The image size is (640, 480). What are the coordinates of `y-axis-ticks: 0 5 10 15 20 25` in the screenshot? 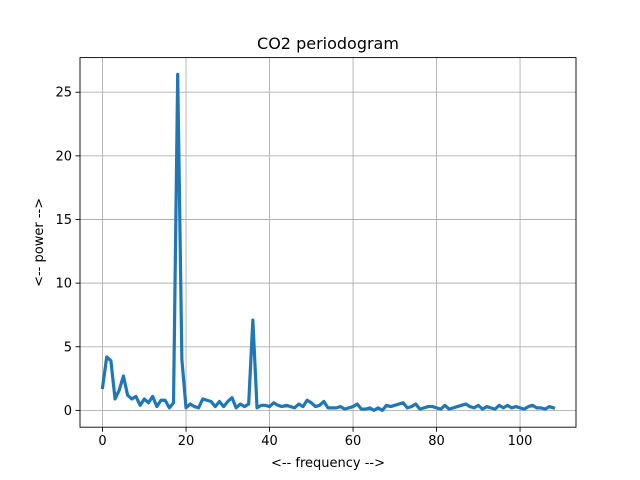 It's located at (67, 252).